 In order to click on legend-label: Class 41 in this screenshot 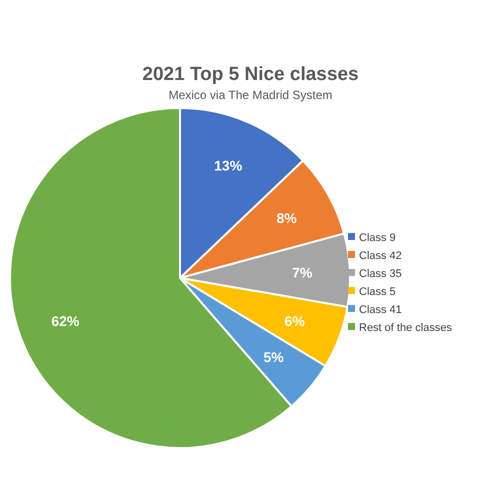, I will do `click(380, 310)`.